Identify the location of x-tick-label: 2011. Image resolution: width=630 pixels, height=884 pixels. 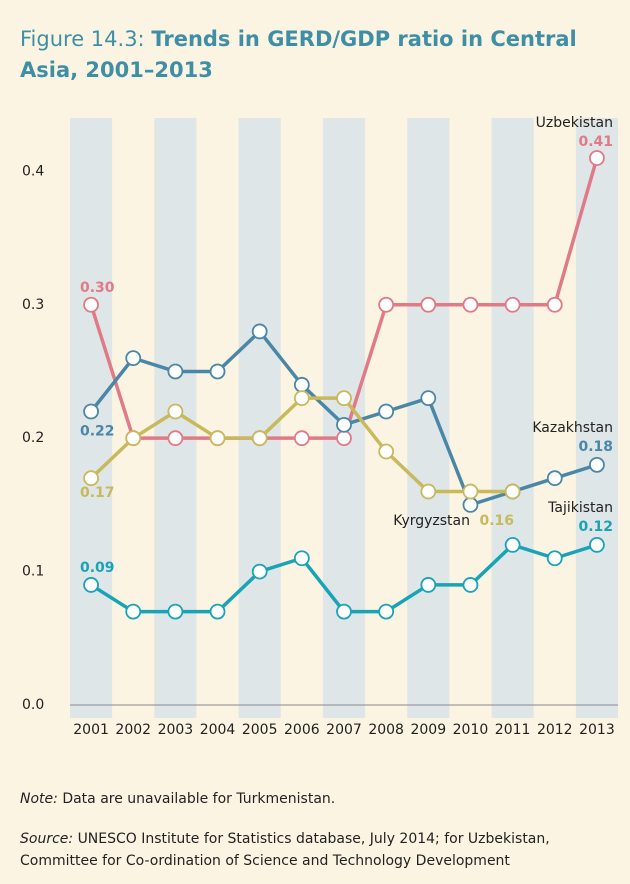
(513, 730).